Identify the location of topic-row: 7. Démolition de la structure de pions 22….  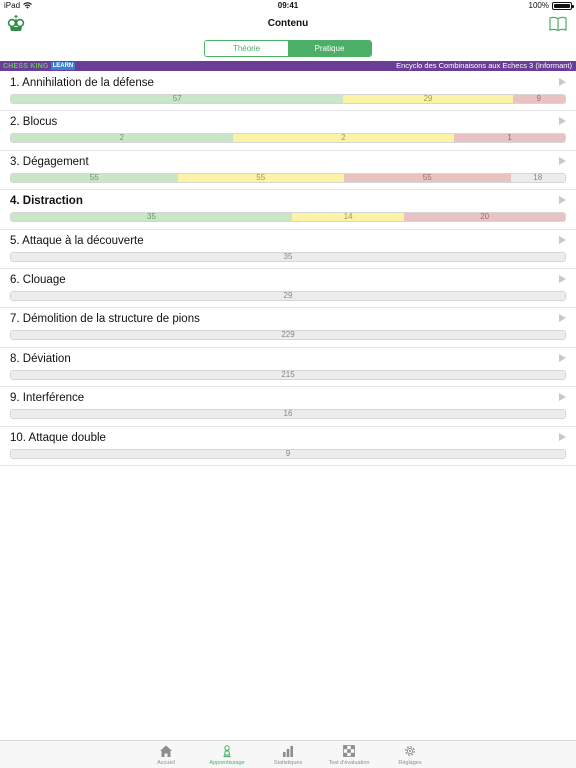
(288, 328).